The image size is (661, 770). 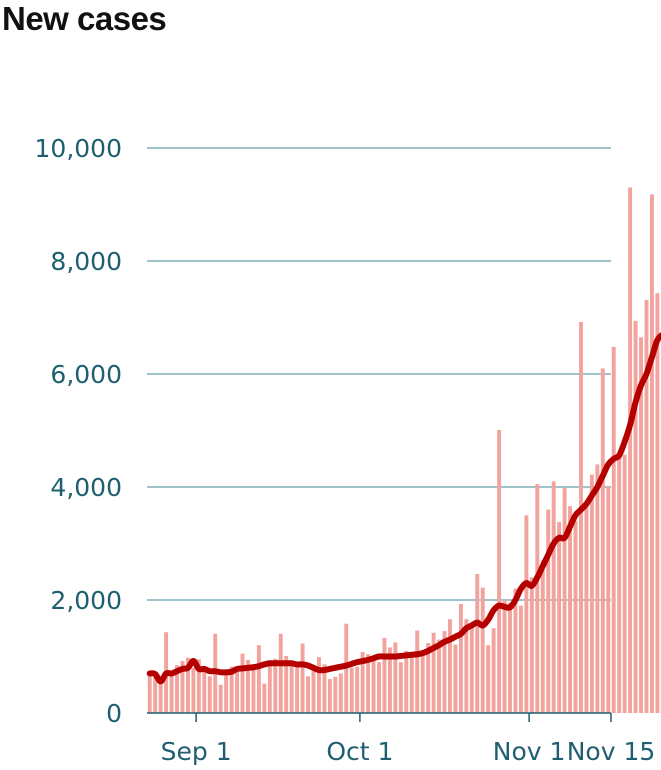 What do you see at coordinates (84, 18) in the screenshot?
I see `chart-title: New cases` at bounding box center [84, 18].